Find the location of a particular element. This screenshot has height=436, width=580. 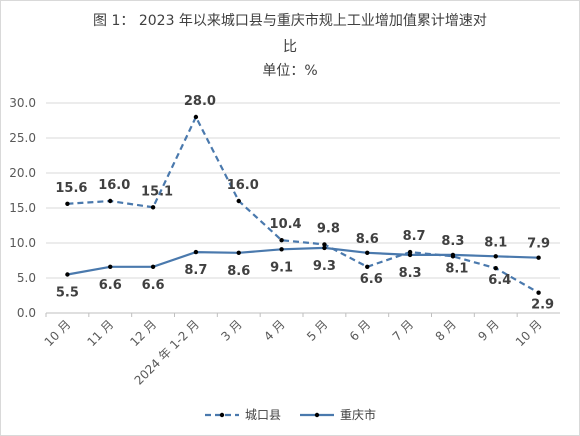

data-label-chengkou: 28.0 is located at coordinates (200, 101).